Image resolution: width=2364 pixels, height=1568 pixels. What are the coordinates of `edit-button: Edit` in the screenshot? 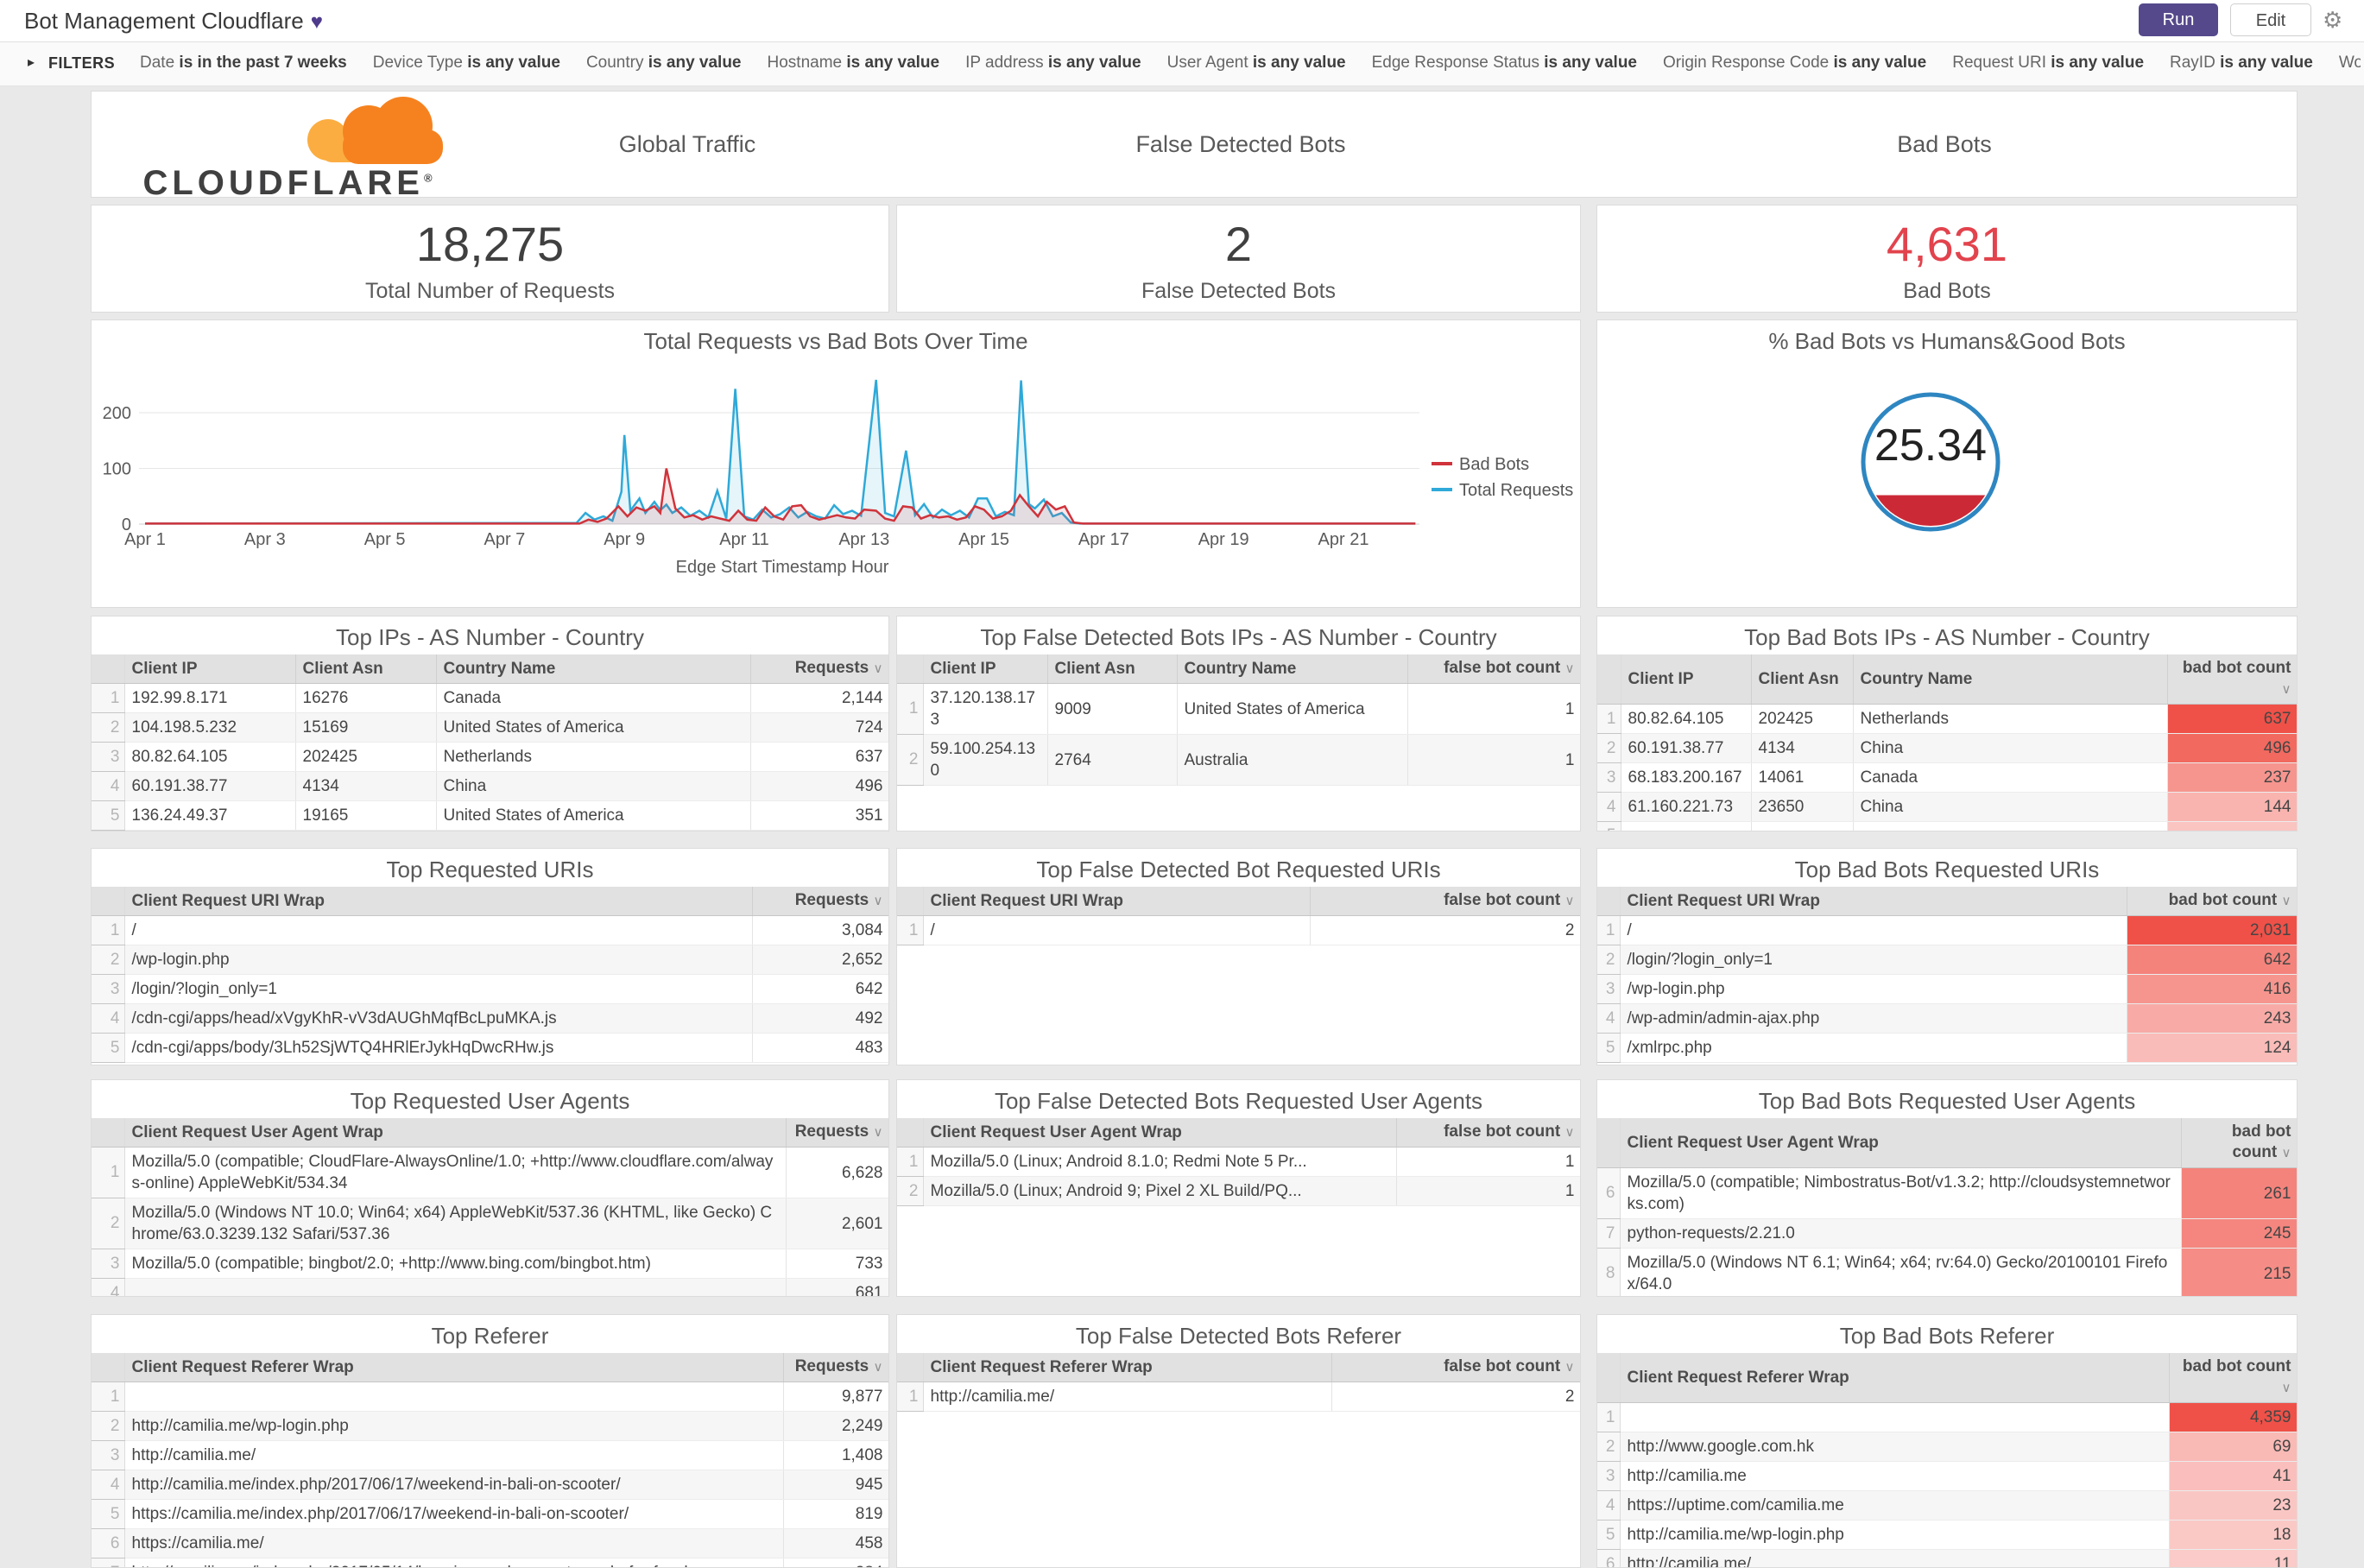 It's located at (2270, 19).